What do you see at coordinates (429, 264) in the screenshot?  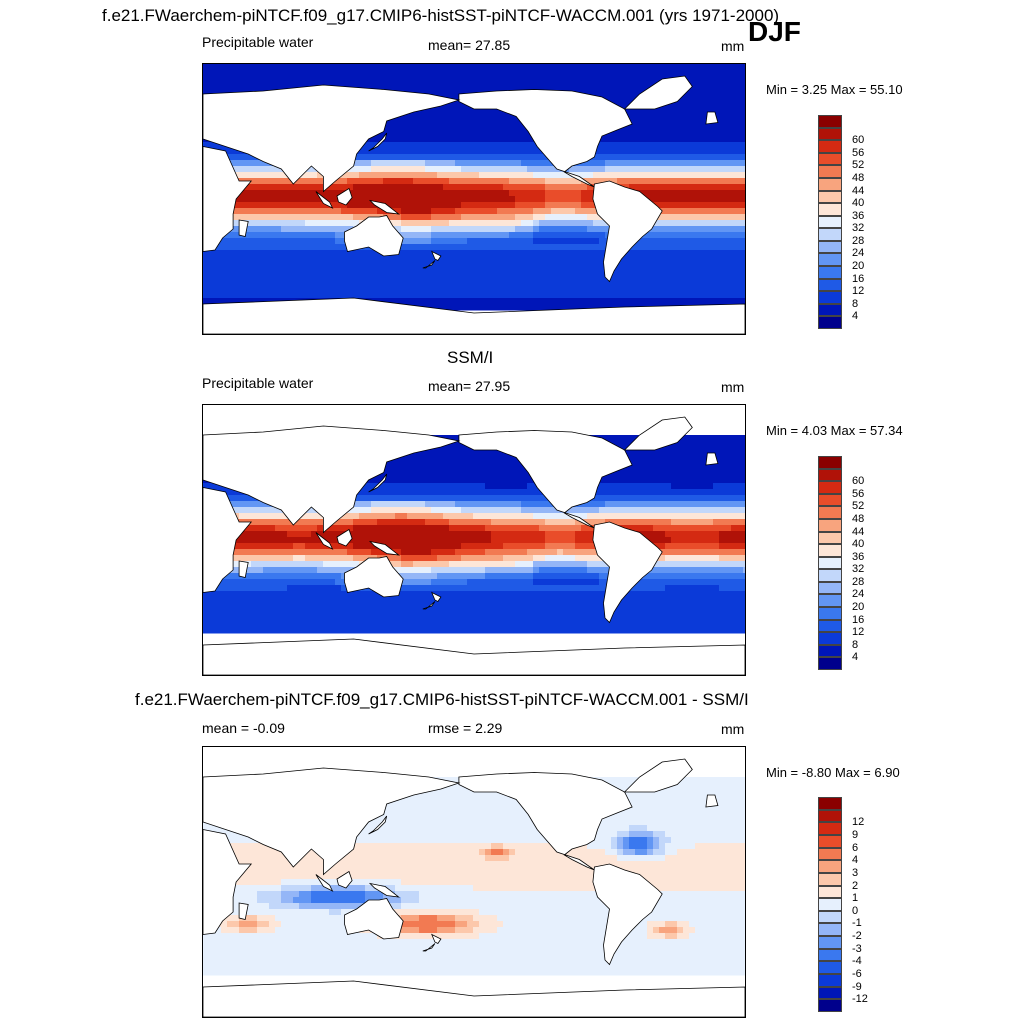 I see `continent-nzSouth` at bounding box center [429, 264].